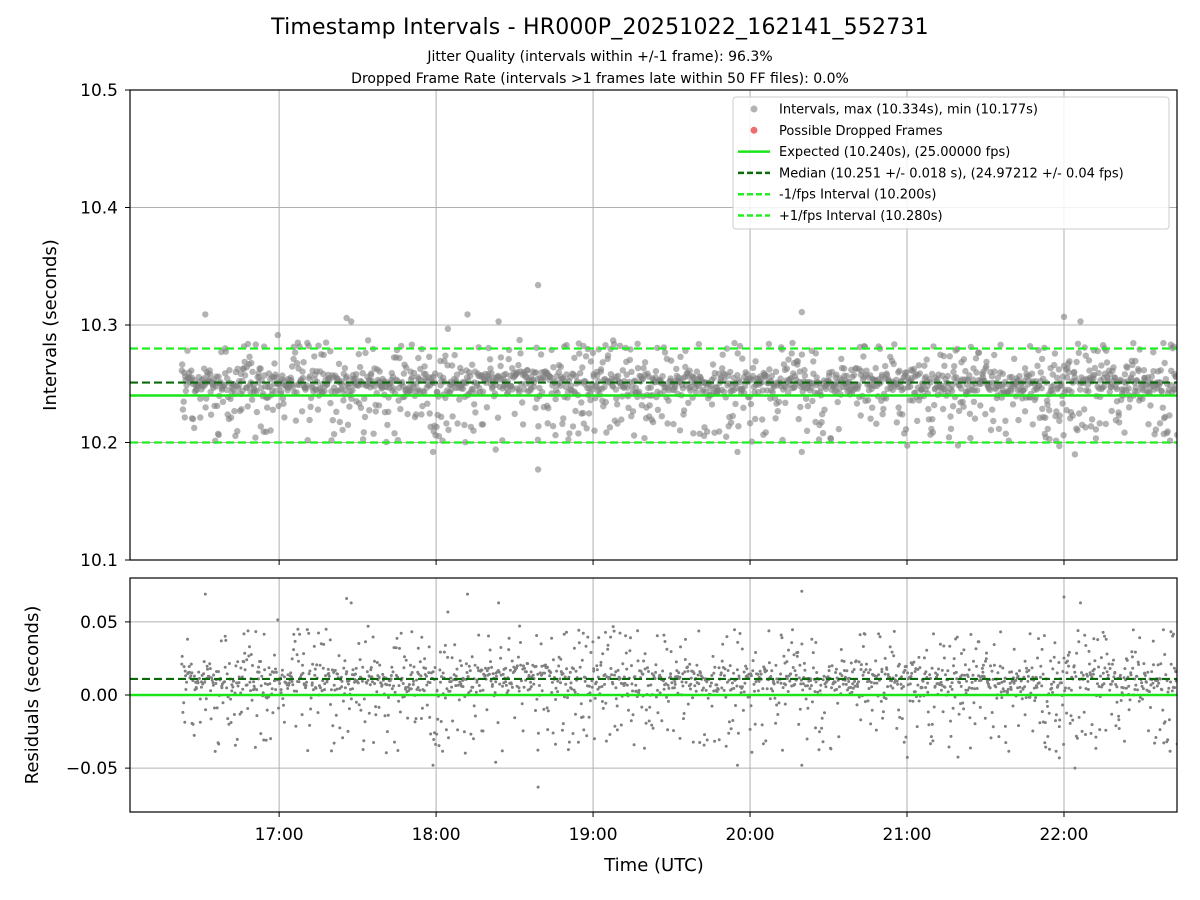 This screenshot has height=900, width=1200. Describe the element at coordinates (653, 865) in the screenshot. I see `x-axis-label: Time (UTC)` at that location.